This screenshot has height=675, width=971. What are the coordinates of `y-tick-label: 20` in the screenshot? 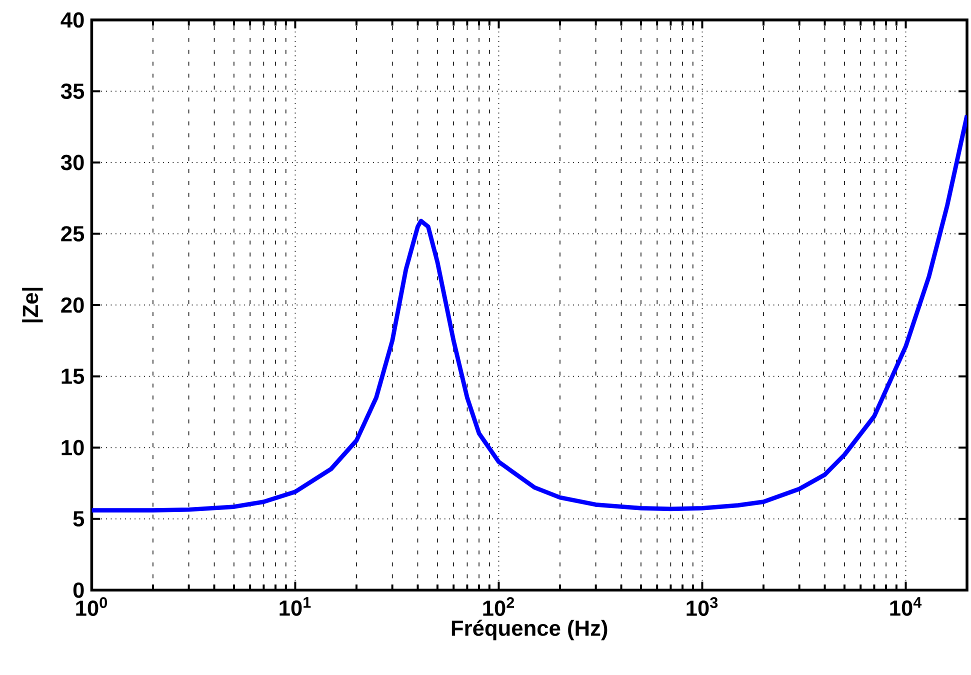 It's located at (72, 305).